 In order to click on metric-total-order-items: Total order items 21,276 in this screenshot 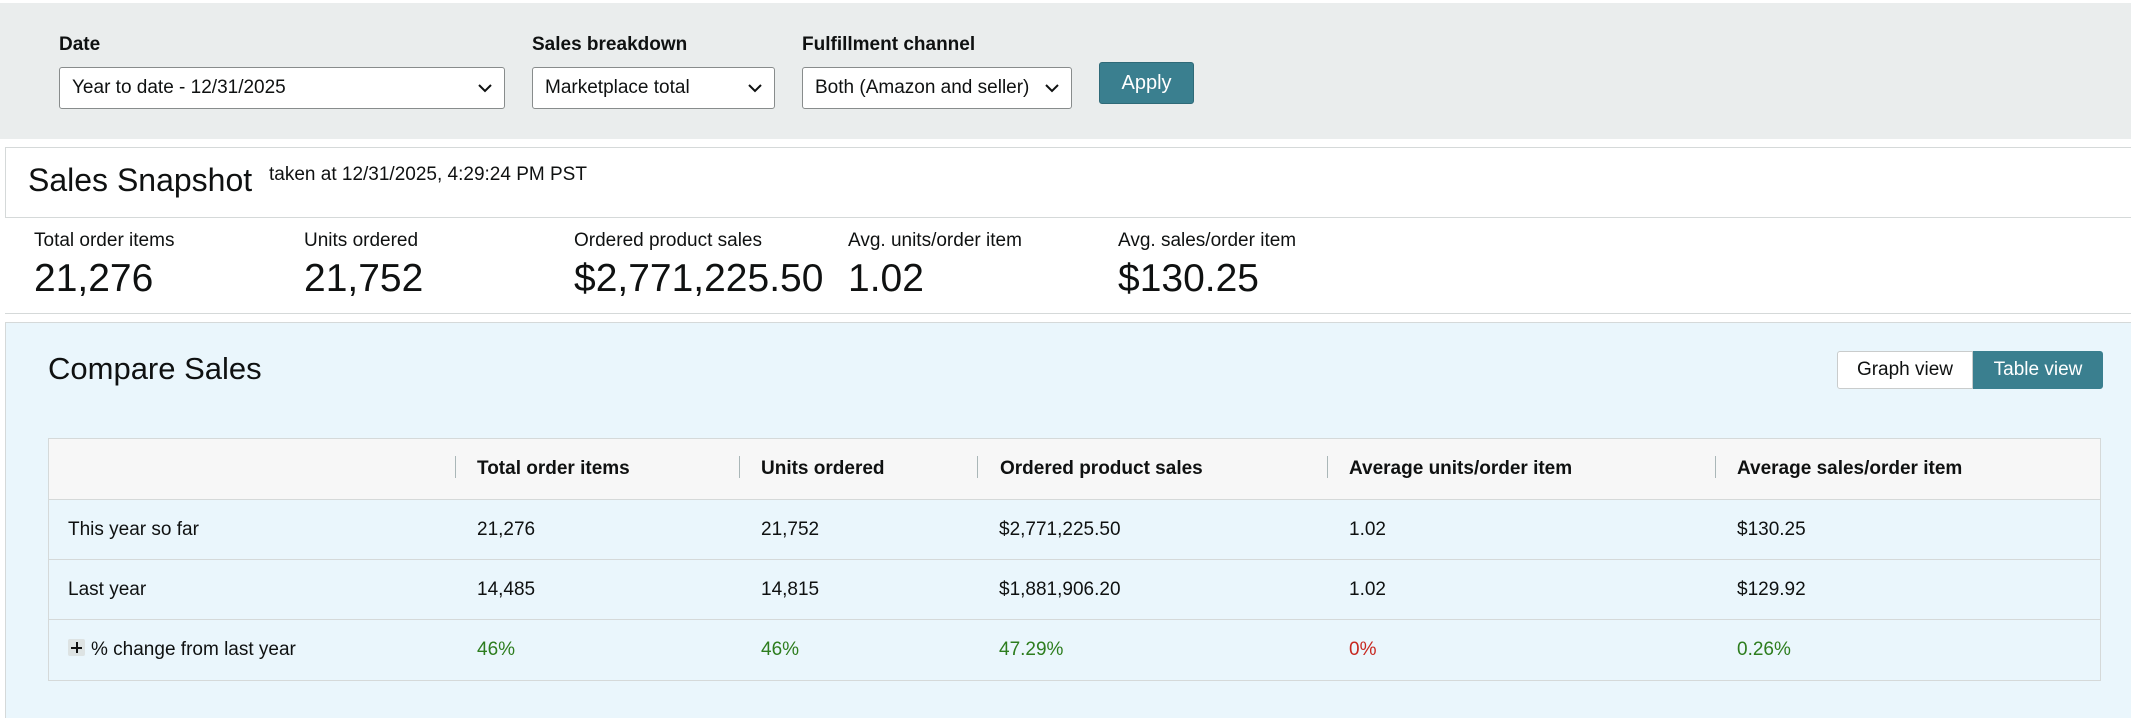, I will do `click(104, 265)`.